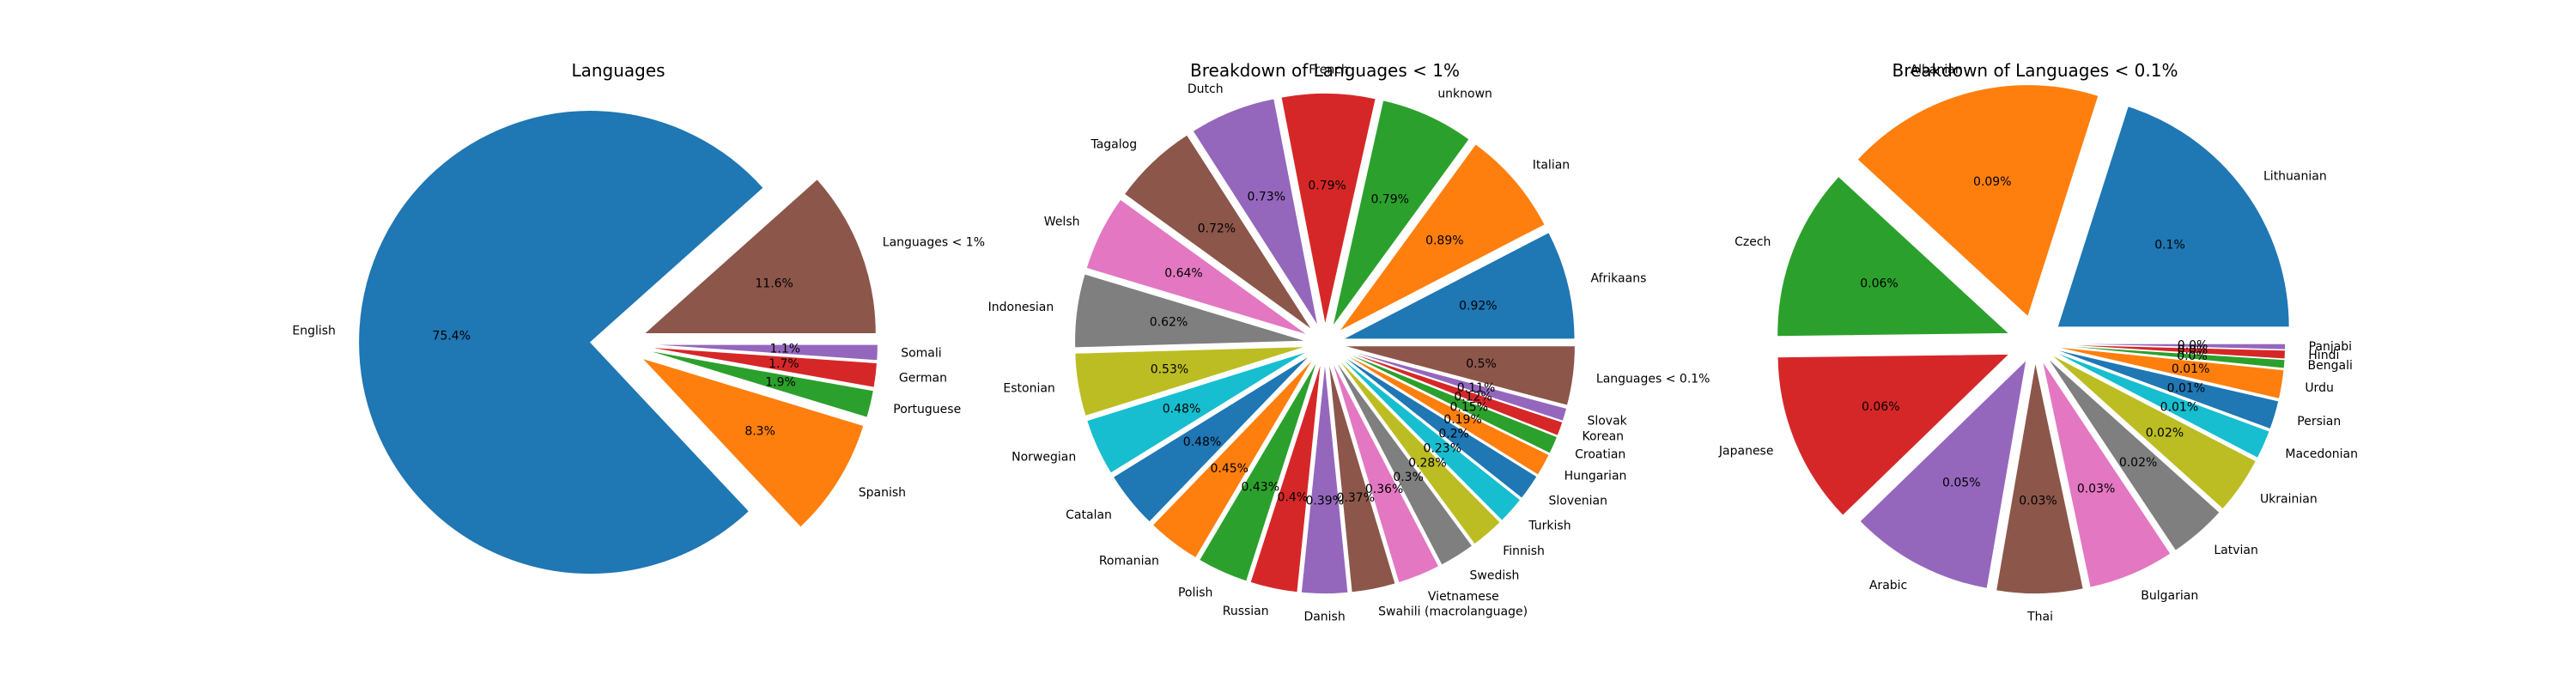 The width and height of the screenshot is (2576, 687). Describe the element at coordinates (1603, 437) in the screenshot. I see `category-label-korean: Korean` at that location.